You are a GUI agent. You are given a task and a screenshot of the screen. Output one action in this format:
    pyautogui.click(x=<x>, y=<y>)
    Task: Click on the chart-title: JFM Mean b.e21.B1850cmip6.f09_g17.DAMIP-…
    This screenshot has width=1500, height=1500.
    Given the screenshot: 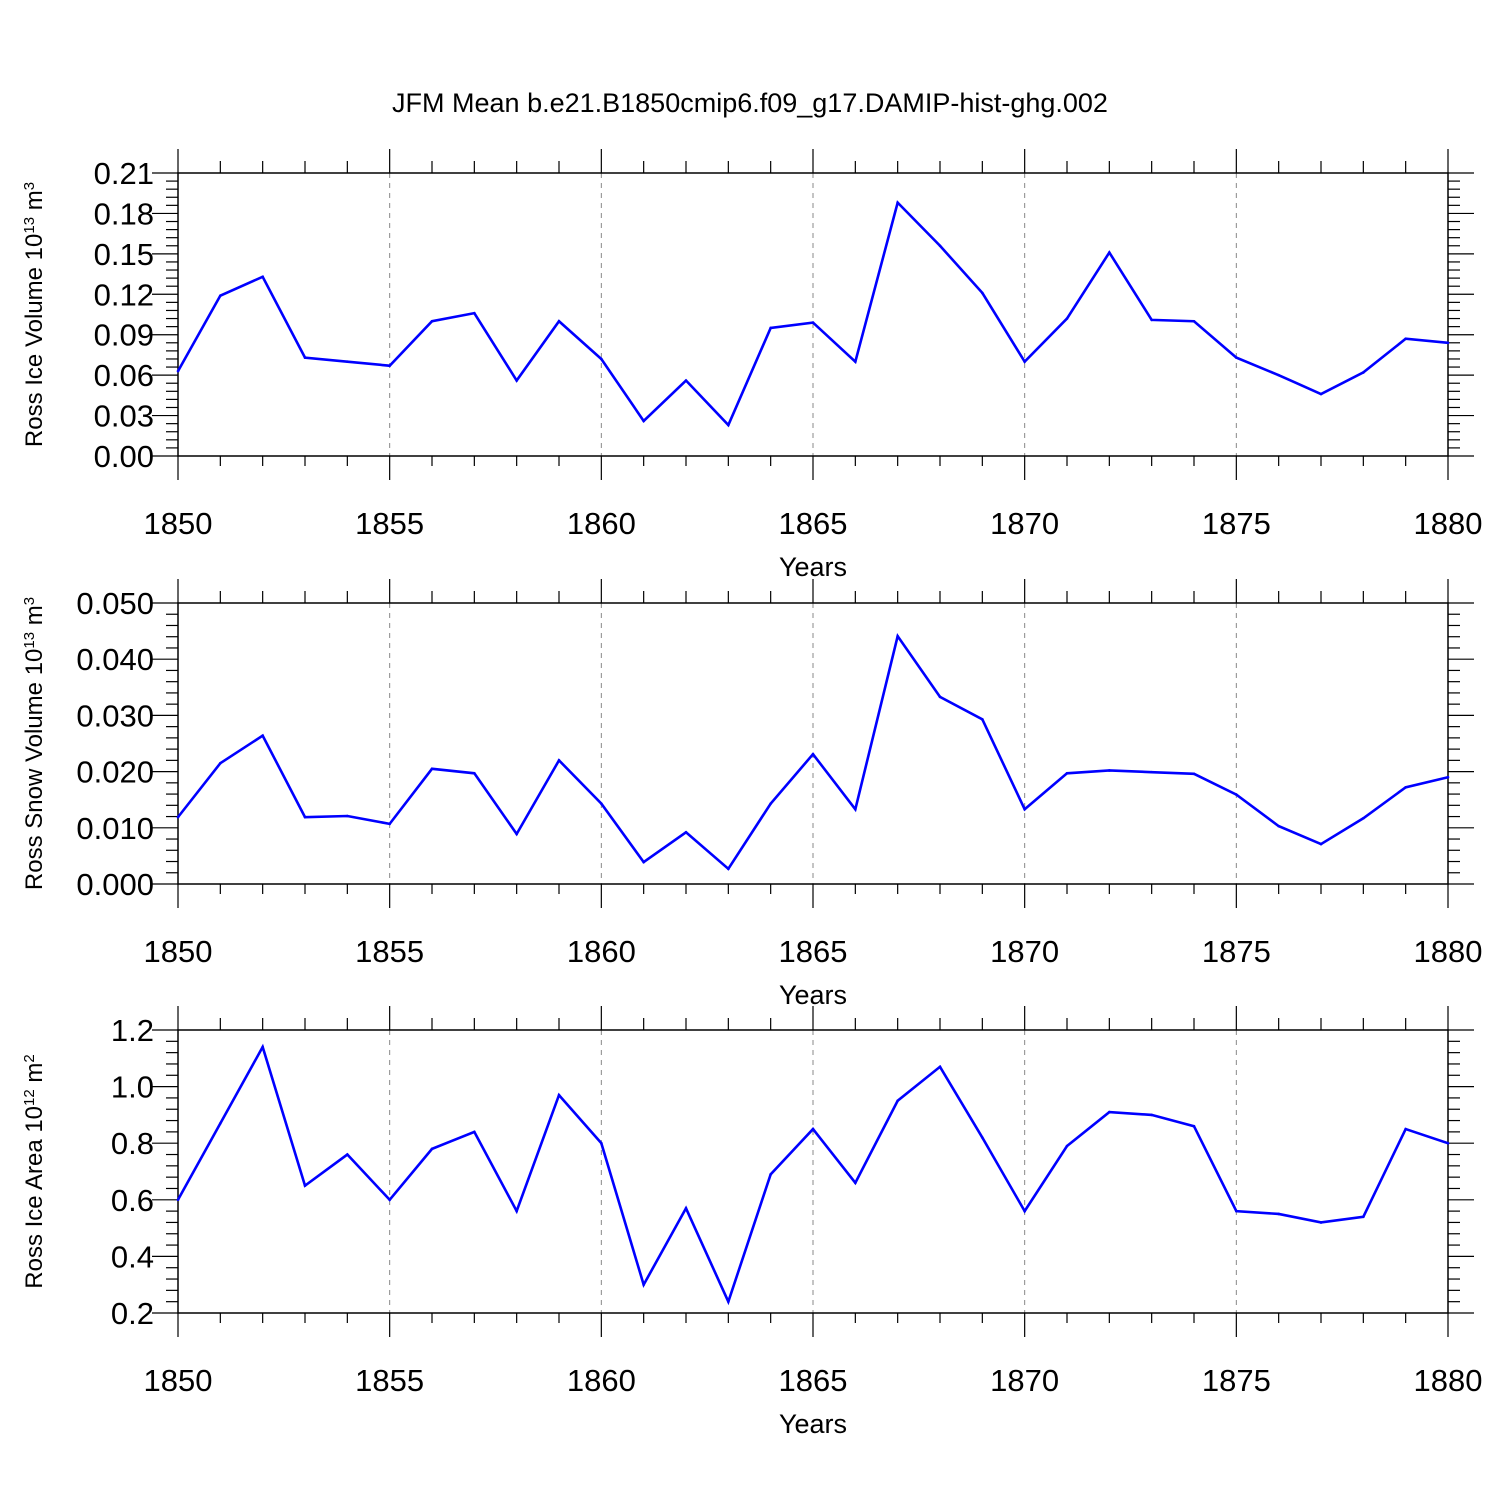 What is the action you would take?
    pyautogui.click(x=750, y=103)
    